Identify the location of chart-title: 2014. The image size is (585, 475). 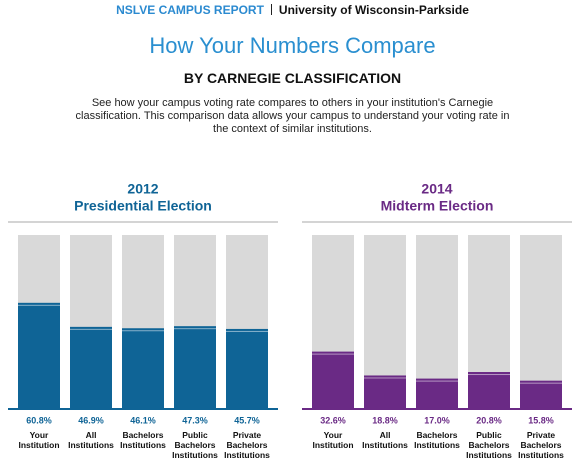
(436, 189).